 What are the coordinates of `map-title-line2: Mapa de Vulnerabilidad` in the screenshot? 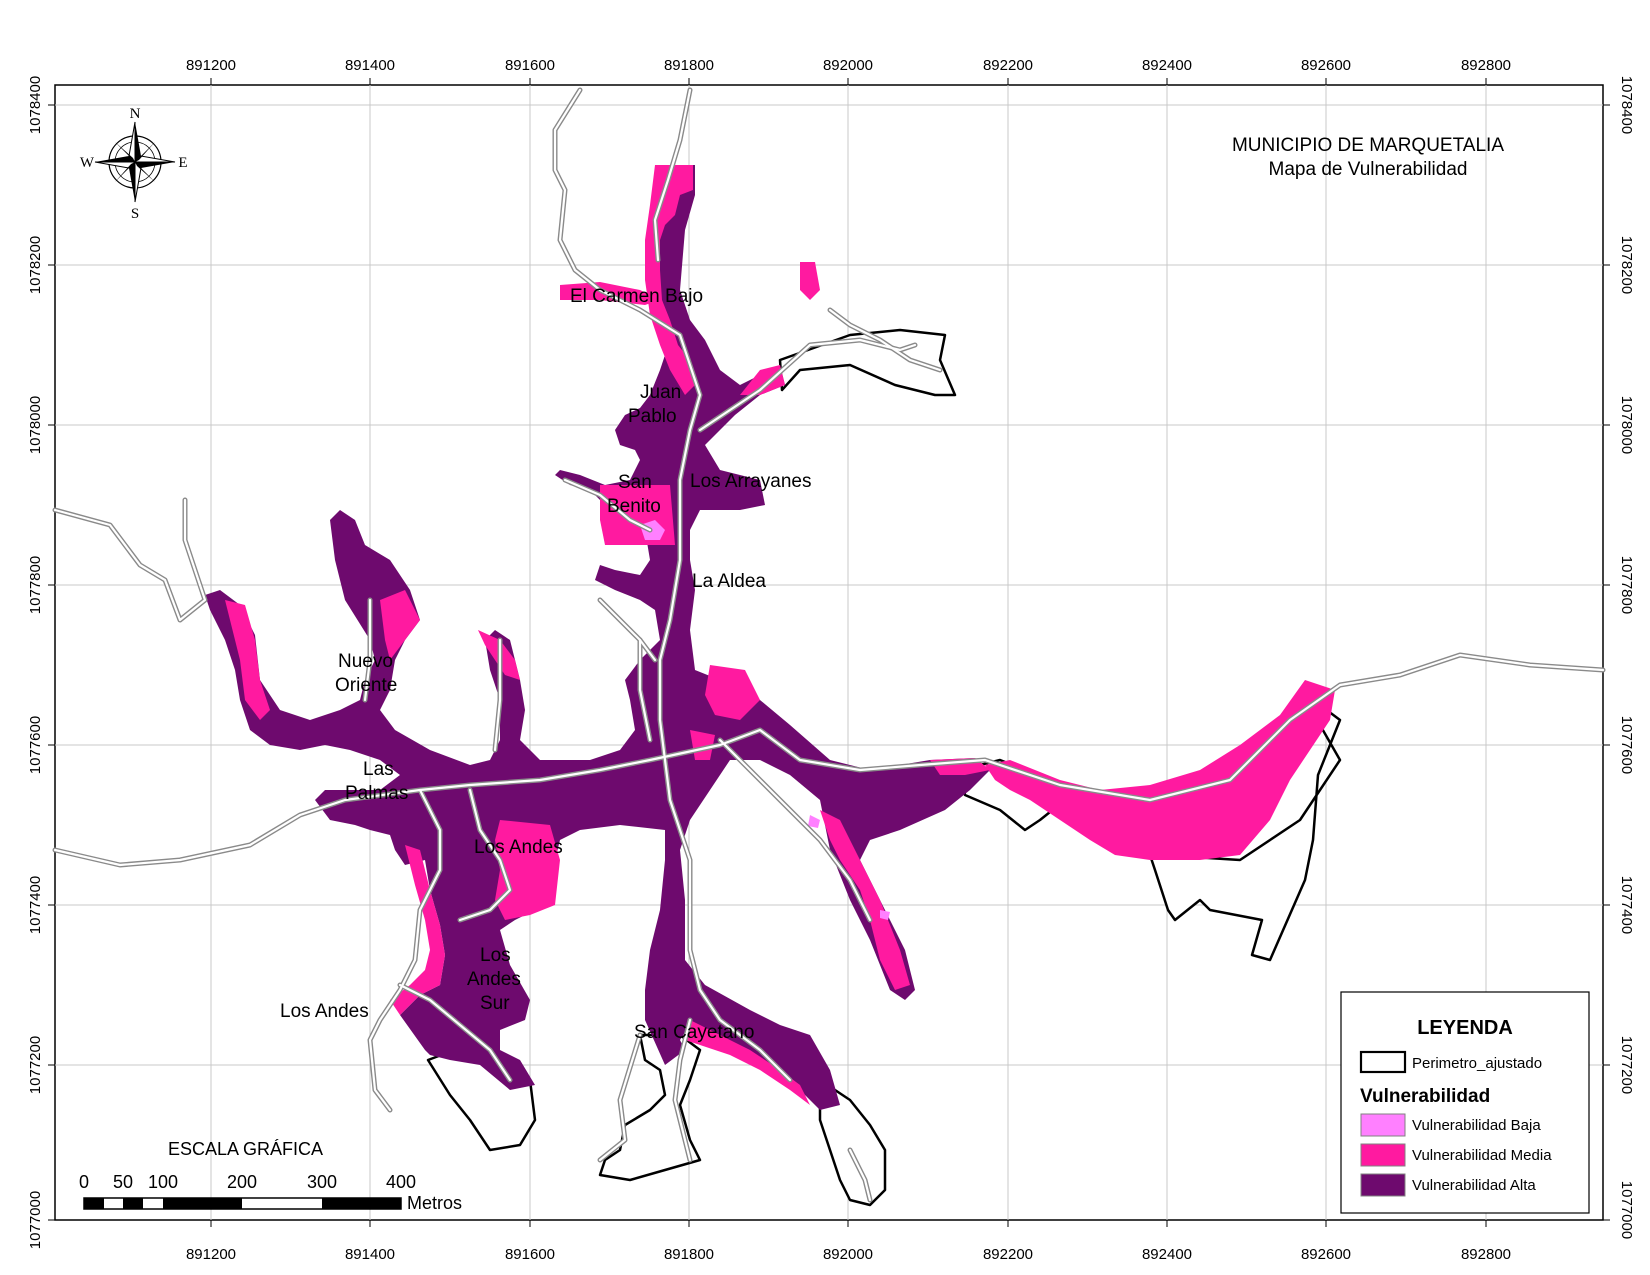 It's located at (1368, 169).